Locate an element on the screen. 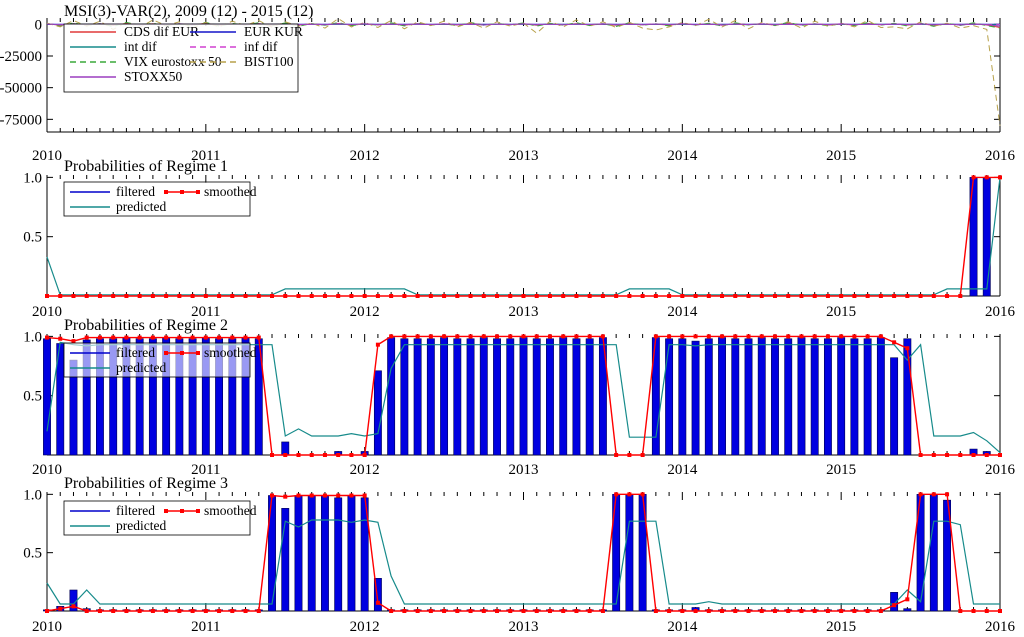 Image resolution: width=1024 pixels, height=637 pixels. x-tick-label: 2011 is located at coordinates (205, 312).